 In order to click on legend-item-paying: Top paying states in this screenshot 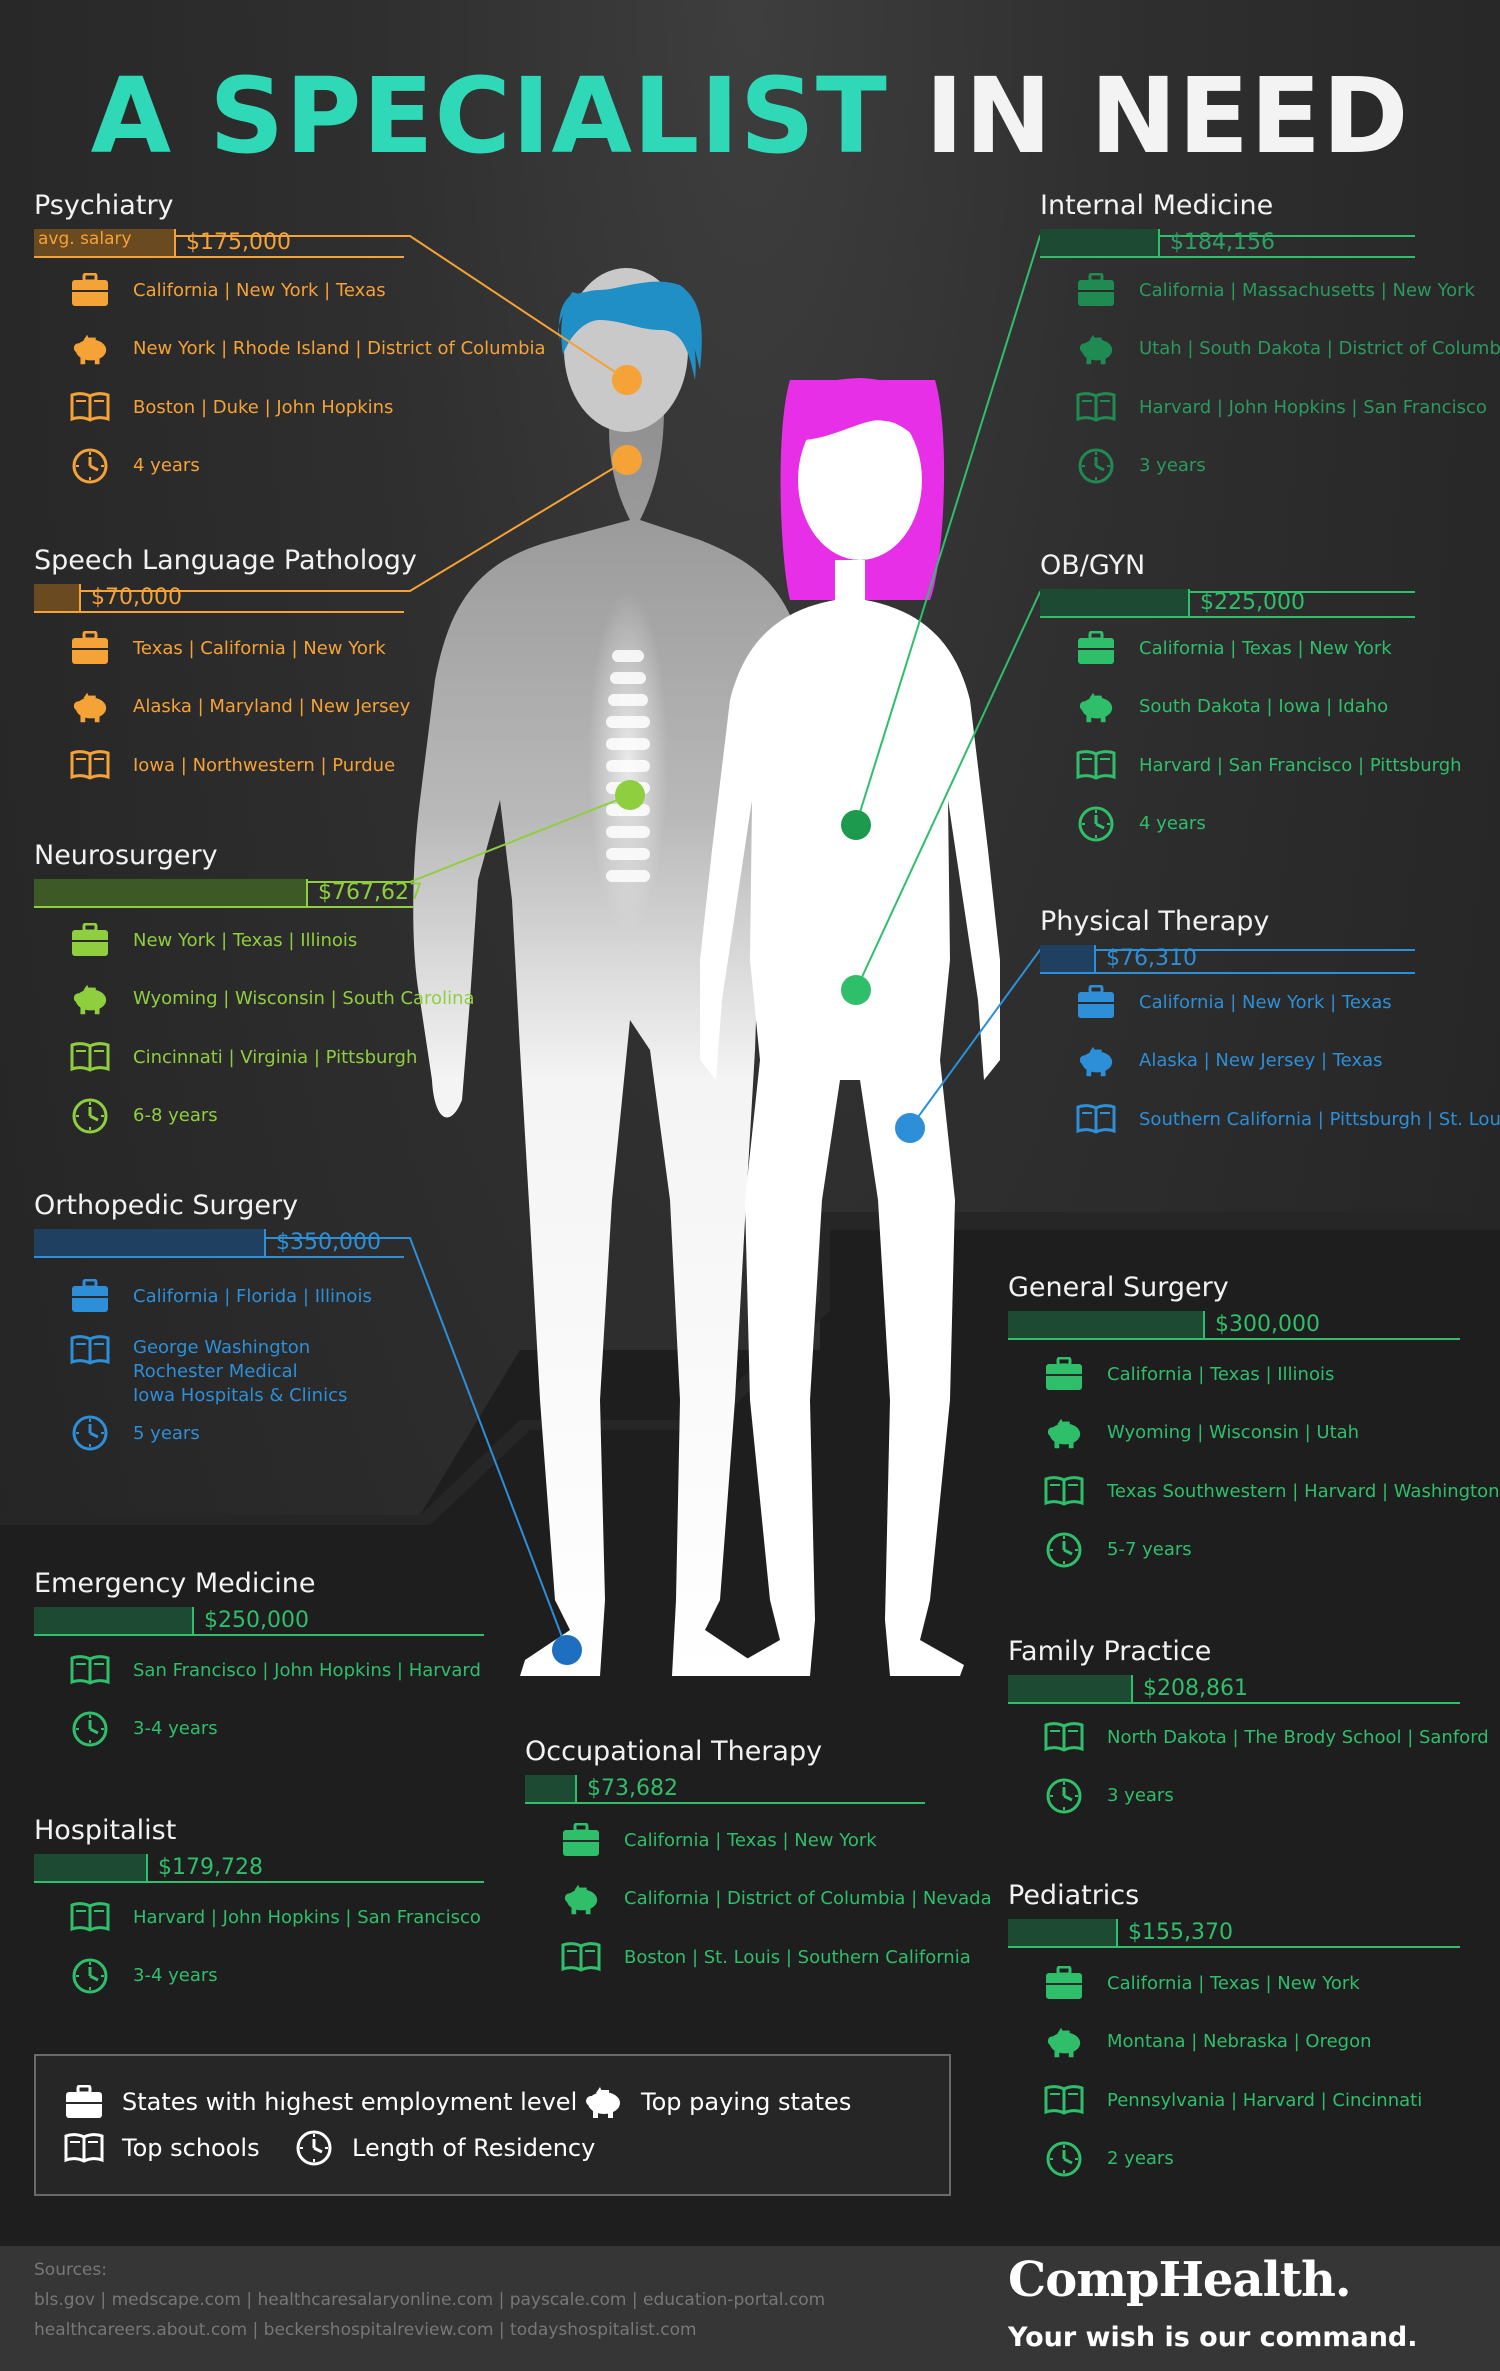, I will do `click(716, 2102)`.